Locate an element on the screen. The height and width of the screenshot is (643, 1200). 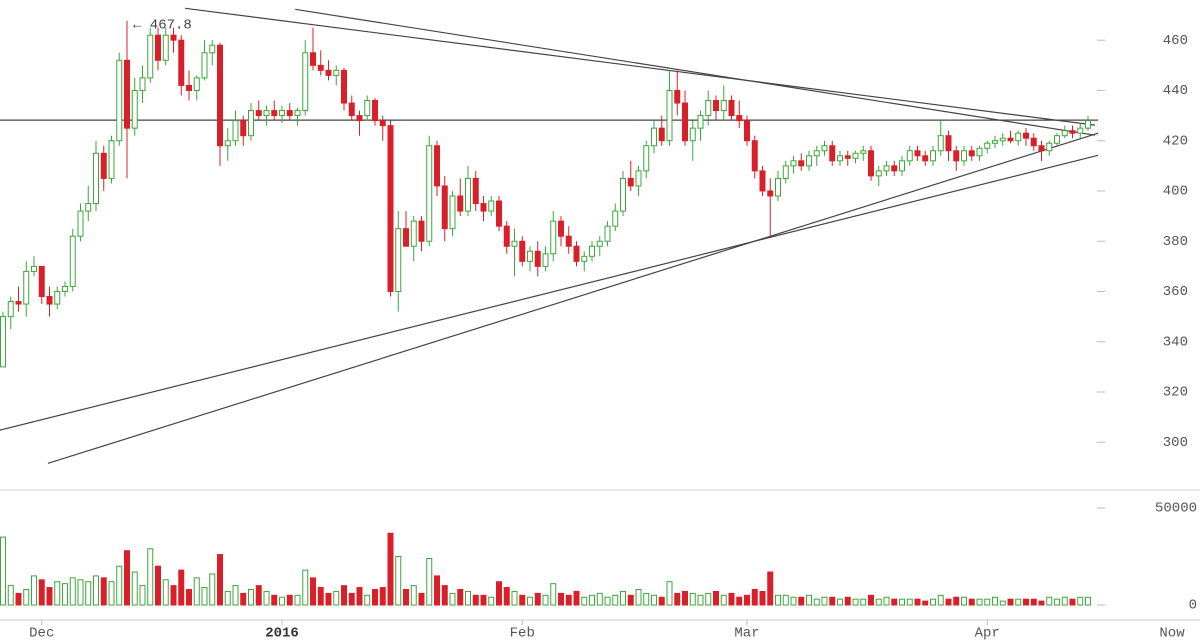
y-tick-label: 460 is located at coordinates (1175, 41).